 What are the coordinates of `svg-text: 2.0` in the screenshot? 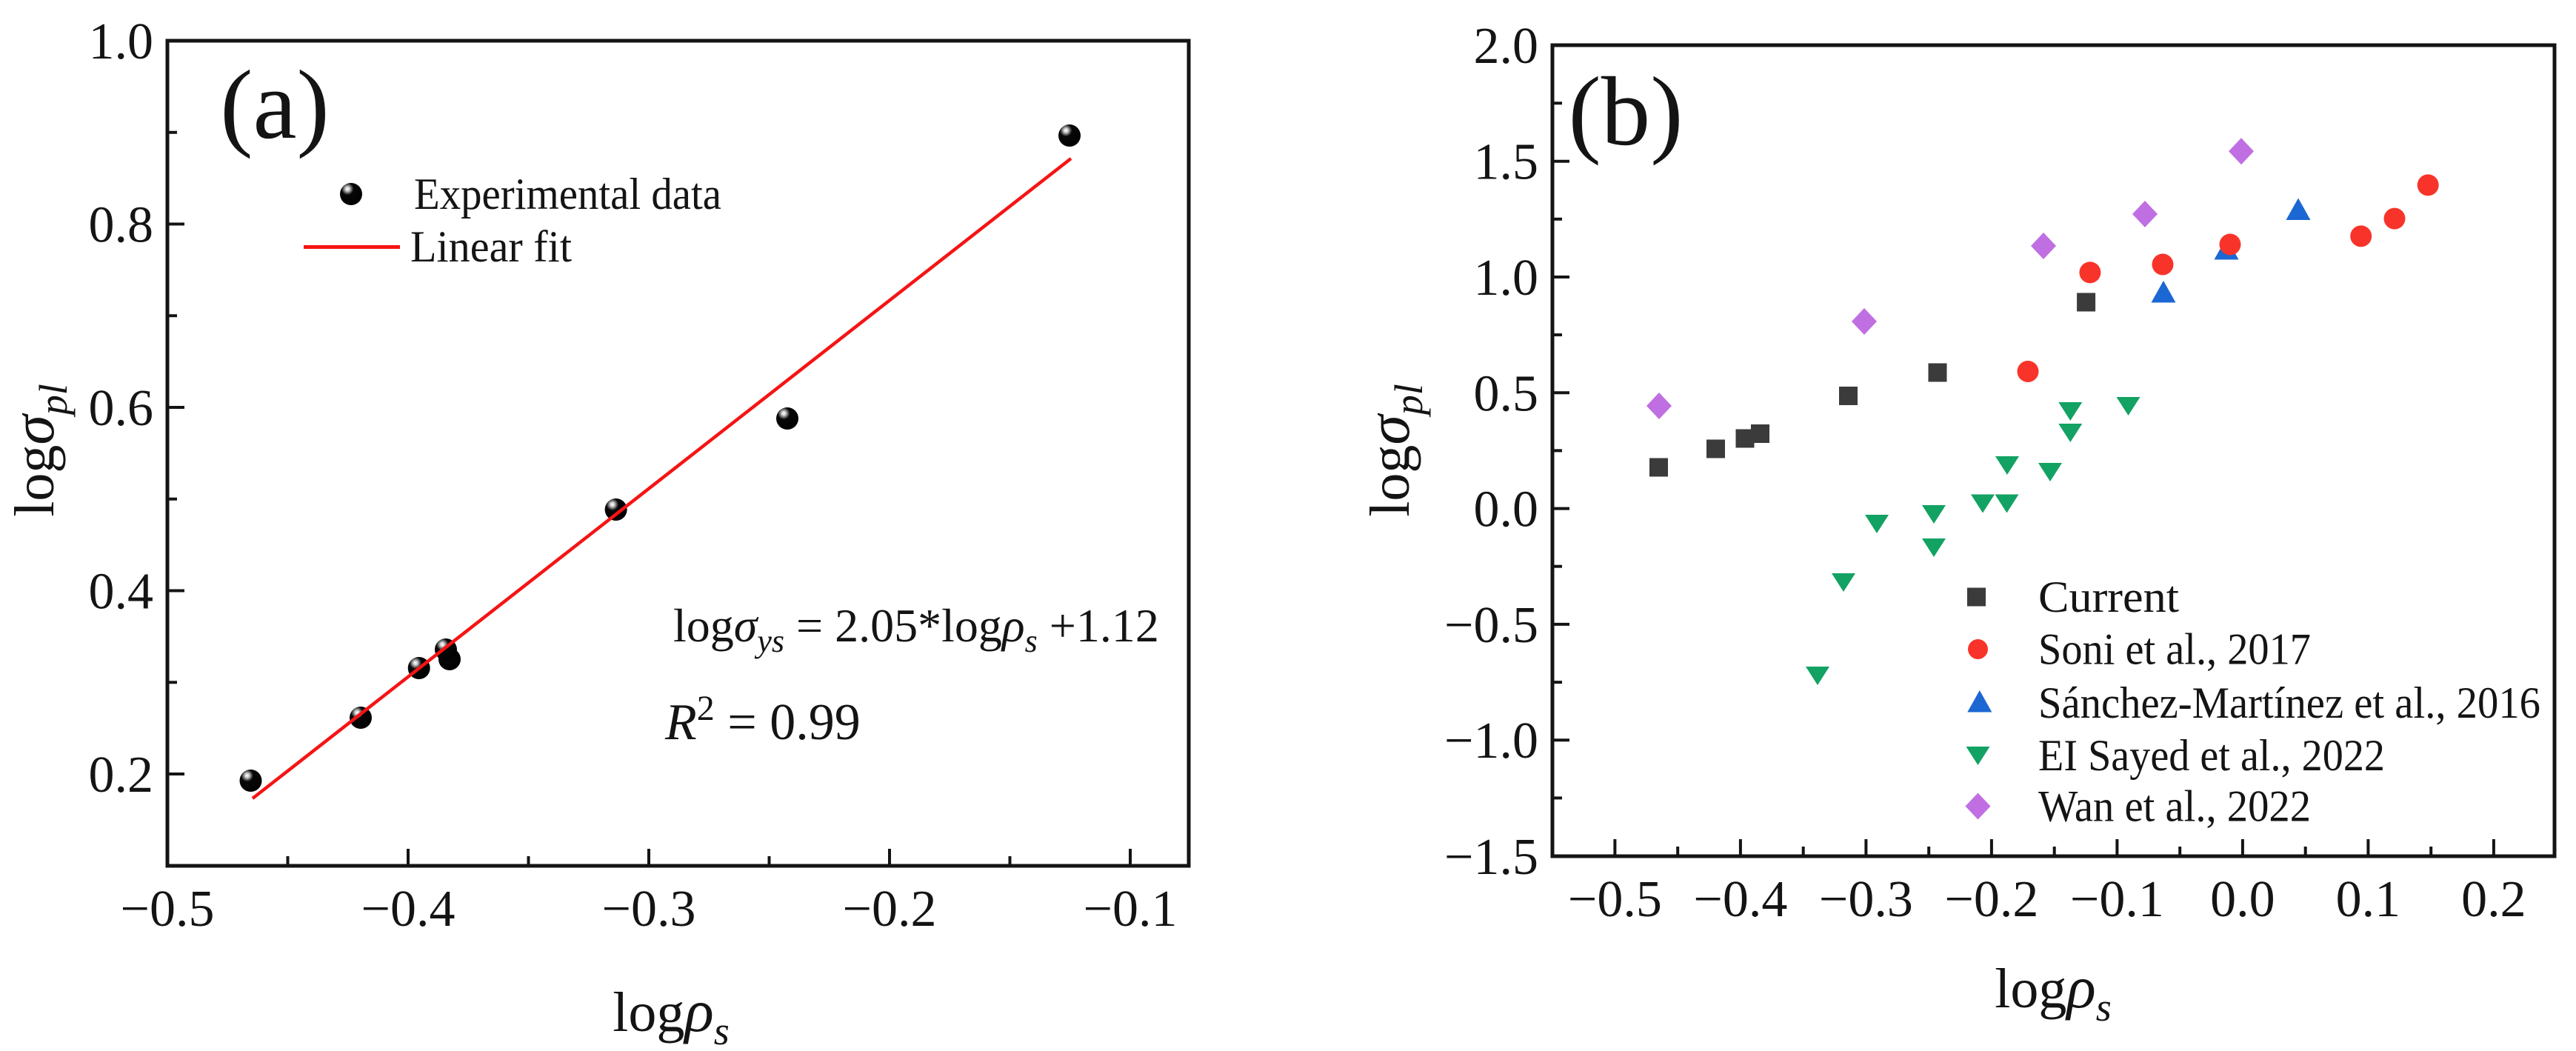 It's located at (1506, 46).